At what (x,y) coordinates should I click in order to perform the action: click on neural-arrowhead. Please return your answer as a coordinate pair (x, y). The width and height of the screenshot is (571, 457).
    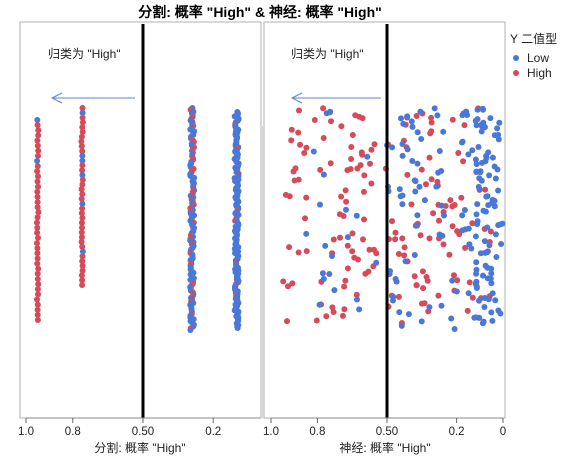
    Looking at the image, I should click on (296, 98).